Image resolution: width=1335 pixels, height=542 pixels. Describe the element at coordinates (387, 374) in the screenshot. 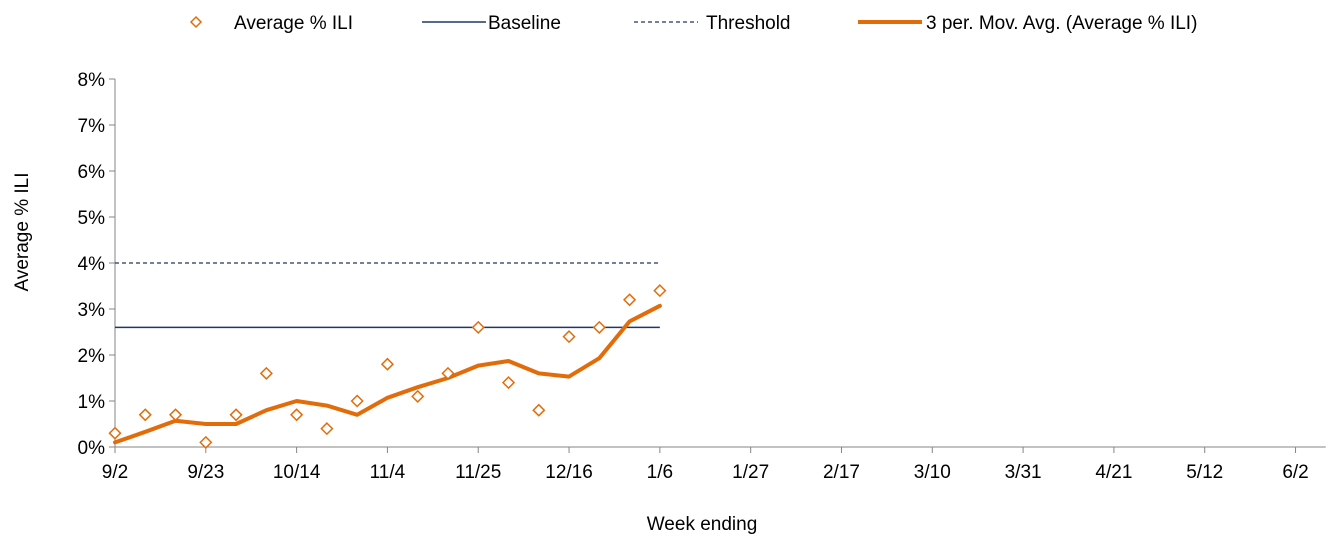

I see `moving-average-line` at that location.